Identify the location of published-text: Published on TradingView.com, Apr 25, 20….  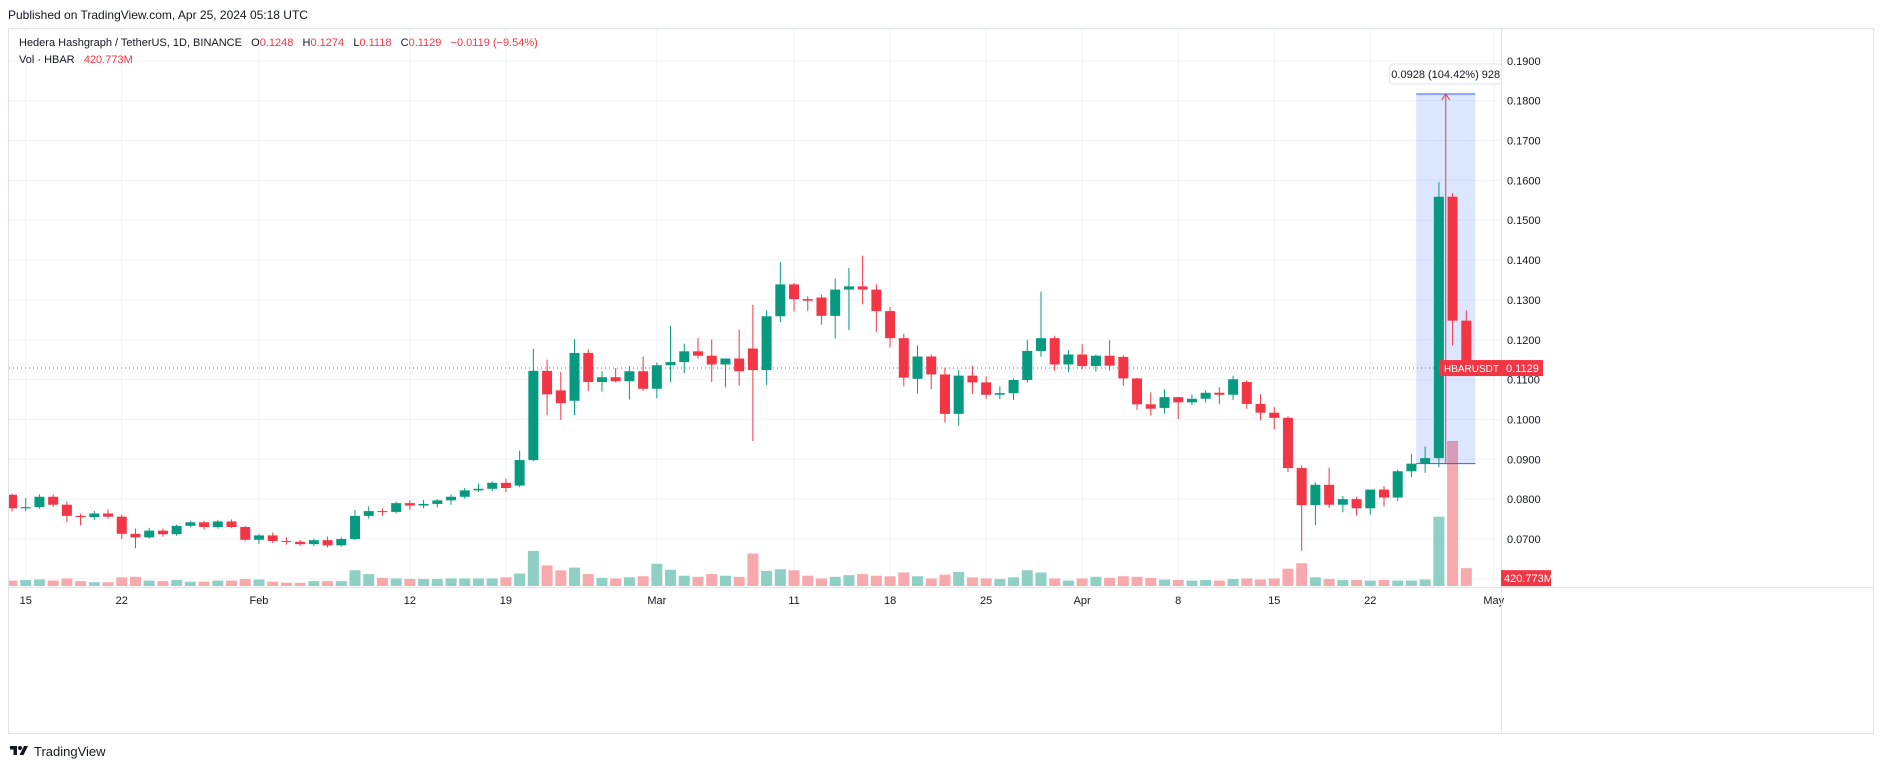
(158, 15).